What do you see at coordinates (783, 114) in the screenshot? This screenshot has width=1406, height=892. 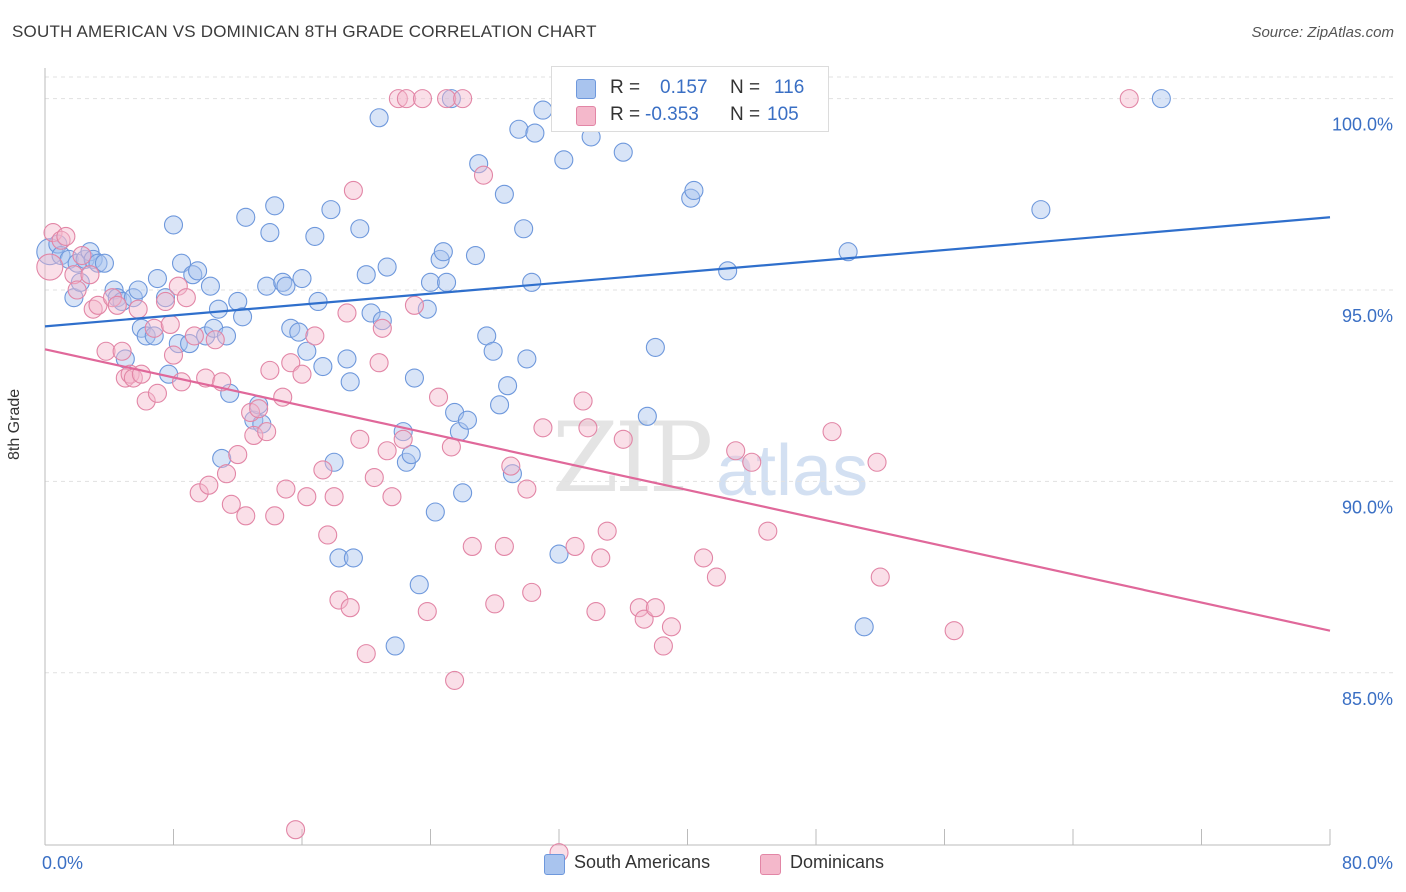 I see `legend-n-value: 105` at bounding box center [783, 114].